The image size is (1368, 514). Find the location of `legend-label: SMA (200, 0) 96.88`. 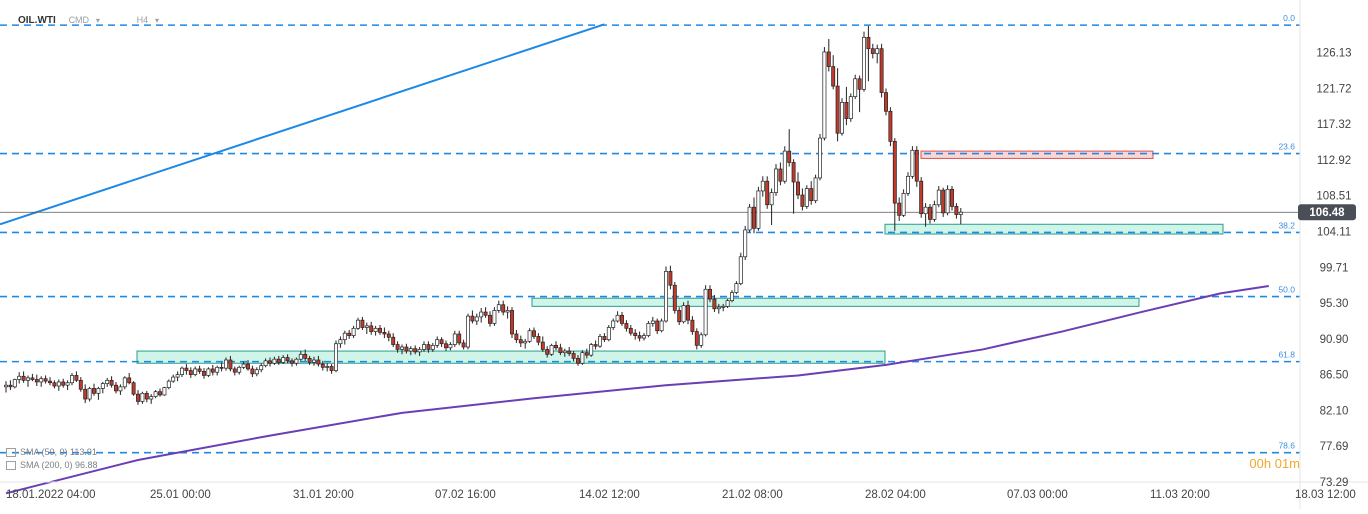

legend-label: SMA (200, 0) 96.88 is located at coordinates (59, 465).